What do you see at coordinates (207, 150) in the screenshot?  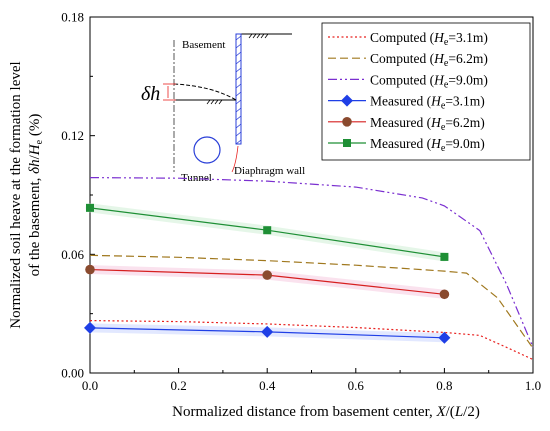 I see `inset-tunnel-circle` at bounding box center [207, 150].